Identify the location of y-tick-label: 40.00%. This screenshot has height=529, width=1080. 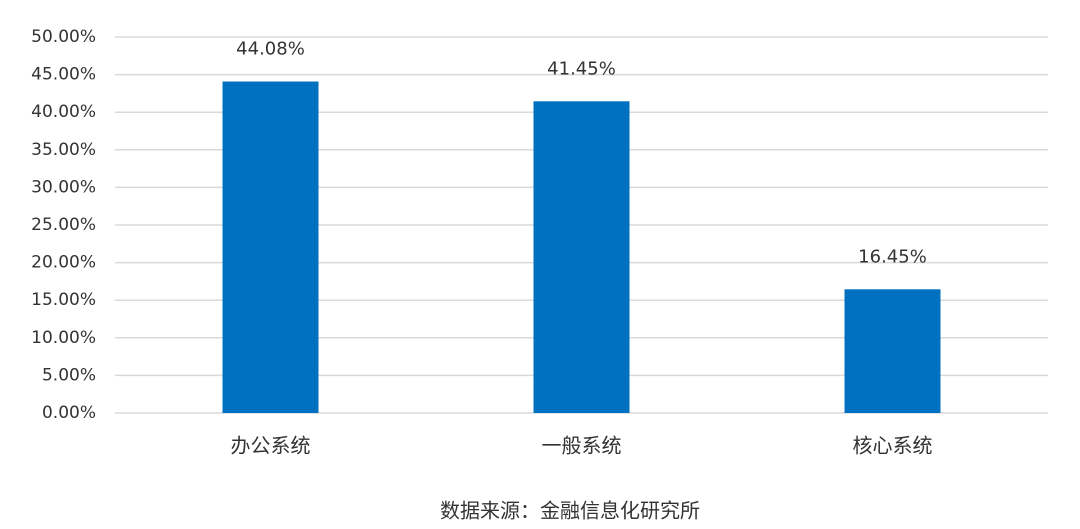
(63, 112).